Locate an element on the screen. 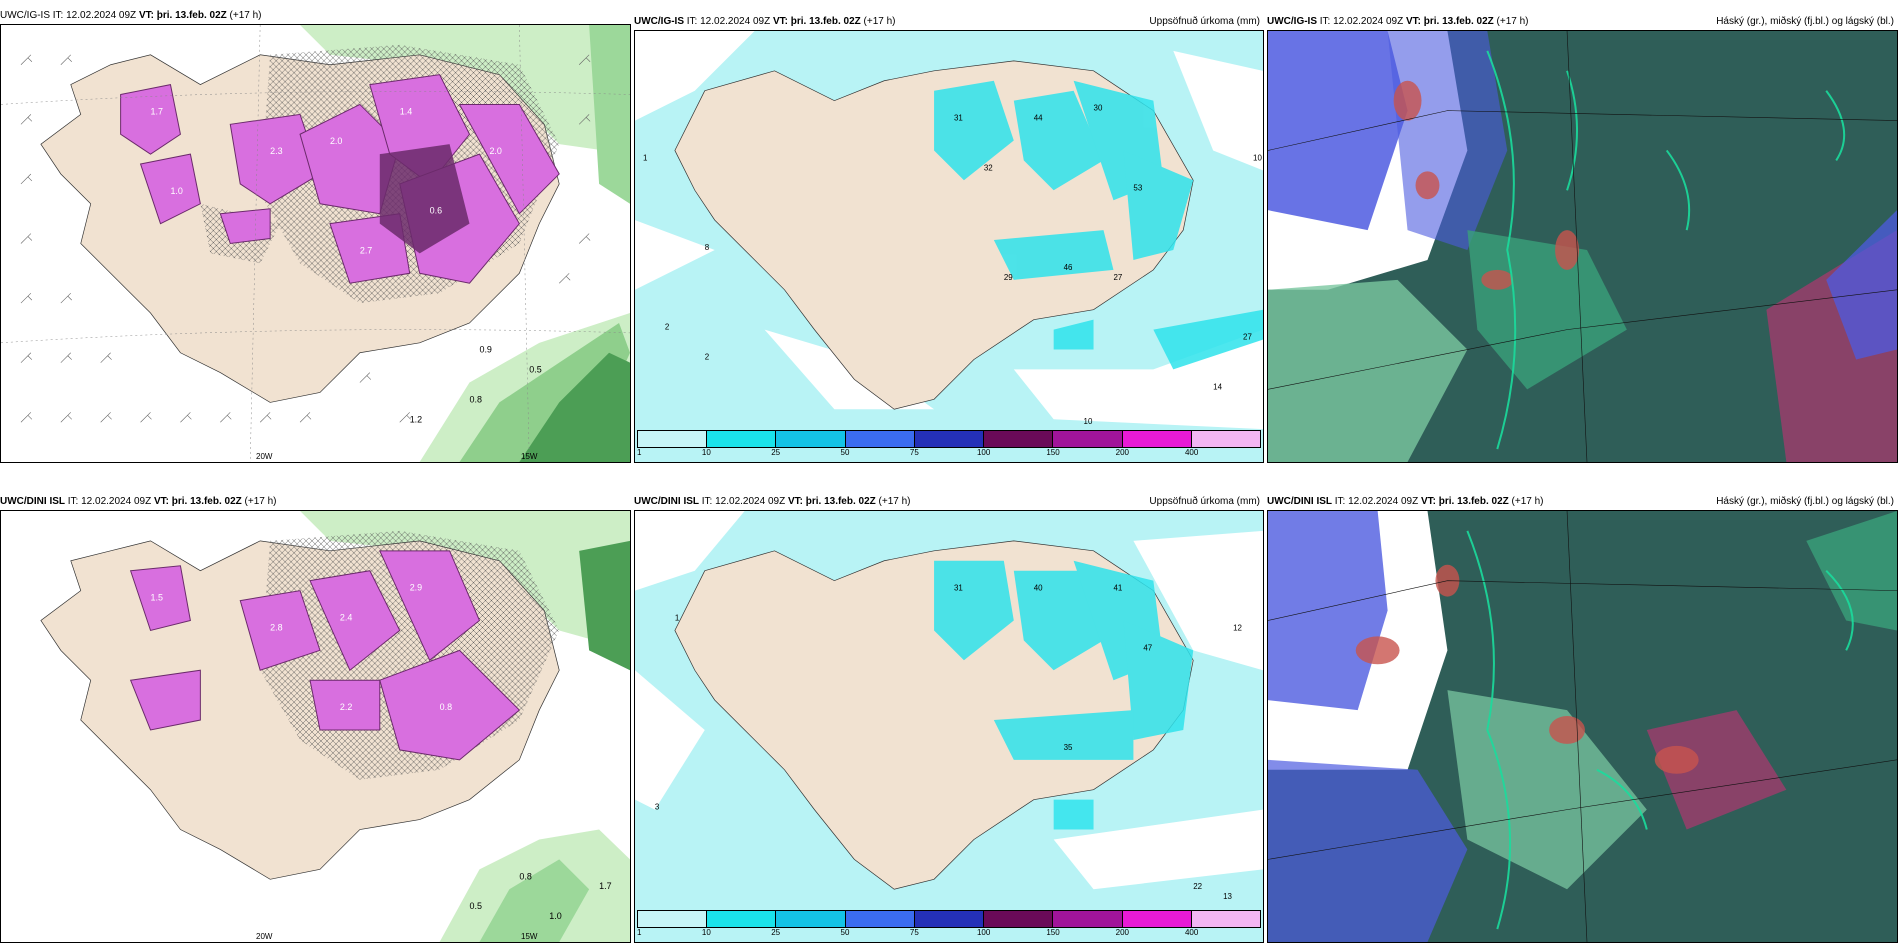  svg-text: 31 is located at coordinates (958, 118).